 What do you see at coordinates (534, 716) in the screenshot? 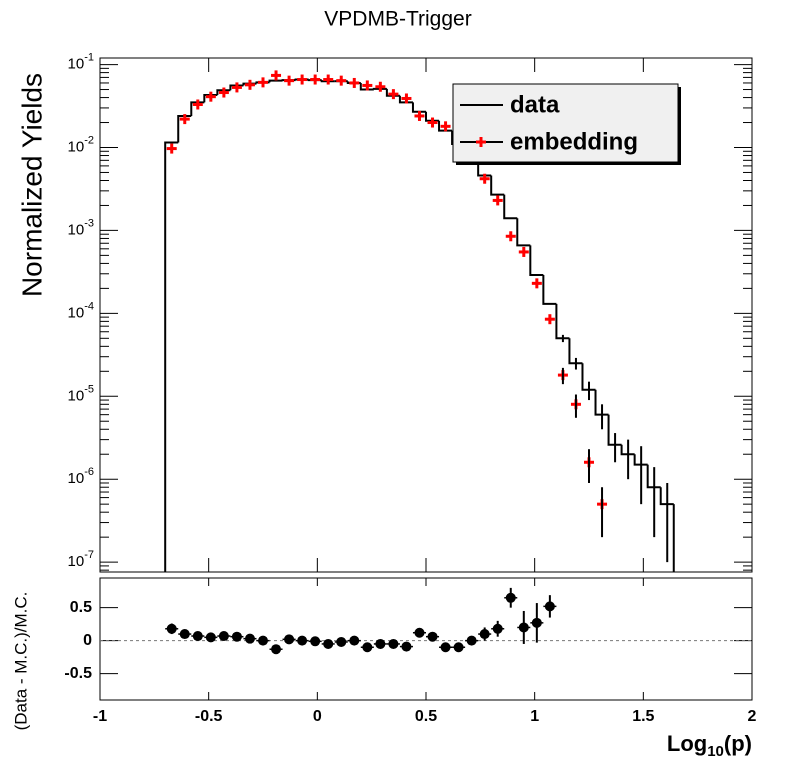
I see `x-tick-label: 1` at bounding box center [534, 716].